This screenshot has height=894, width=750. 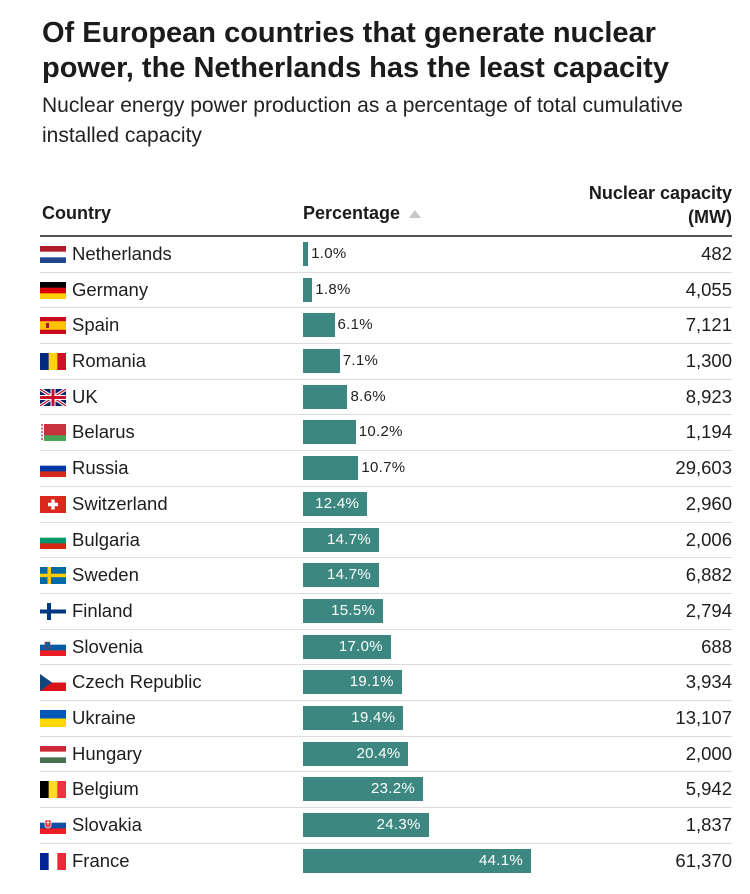 I want to click on country-name: Switzerland, so click(x=120, y=503).